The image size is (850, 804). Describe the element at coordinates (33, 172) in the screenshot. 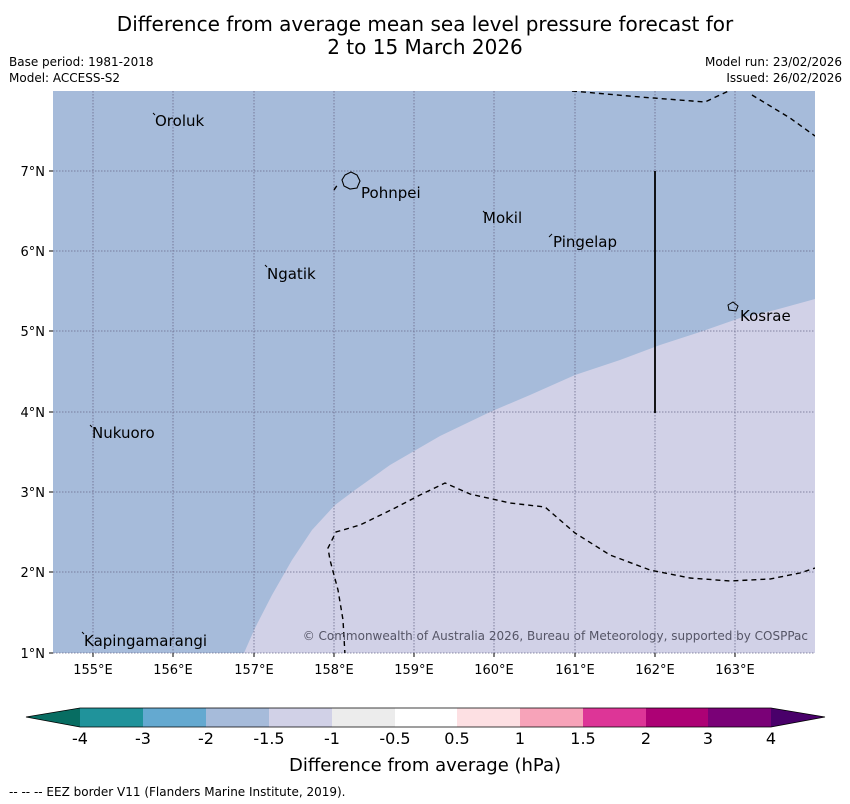

I see `lat-label-7: 7°N` at that location.